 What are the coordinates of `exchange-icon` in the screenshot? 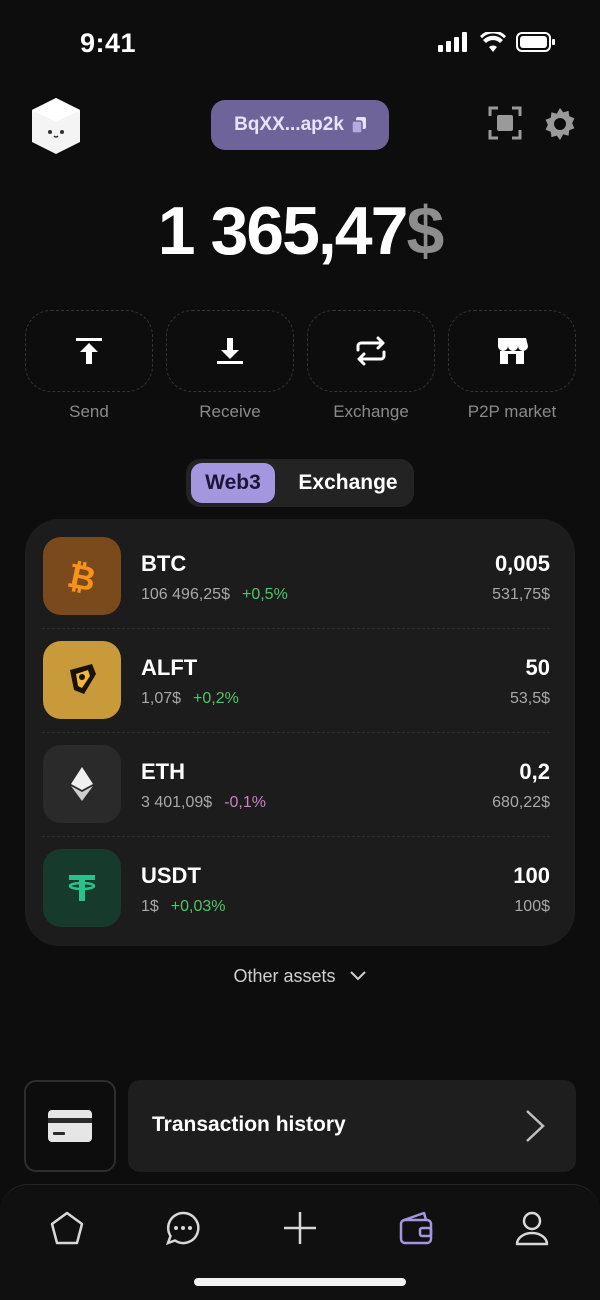 It's located at (371, 351).